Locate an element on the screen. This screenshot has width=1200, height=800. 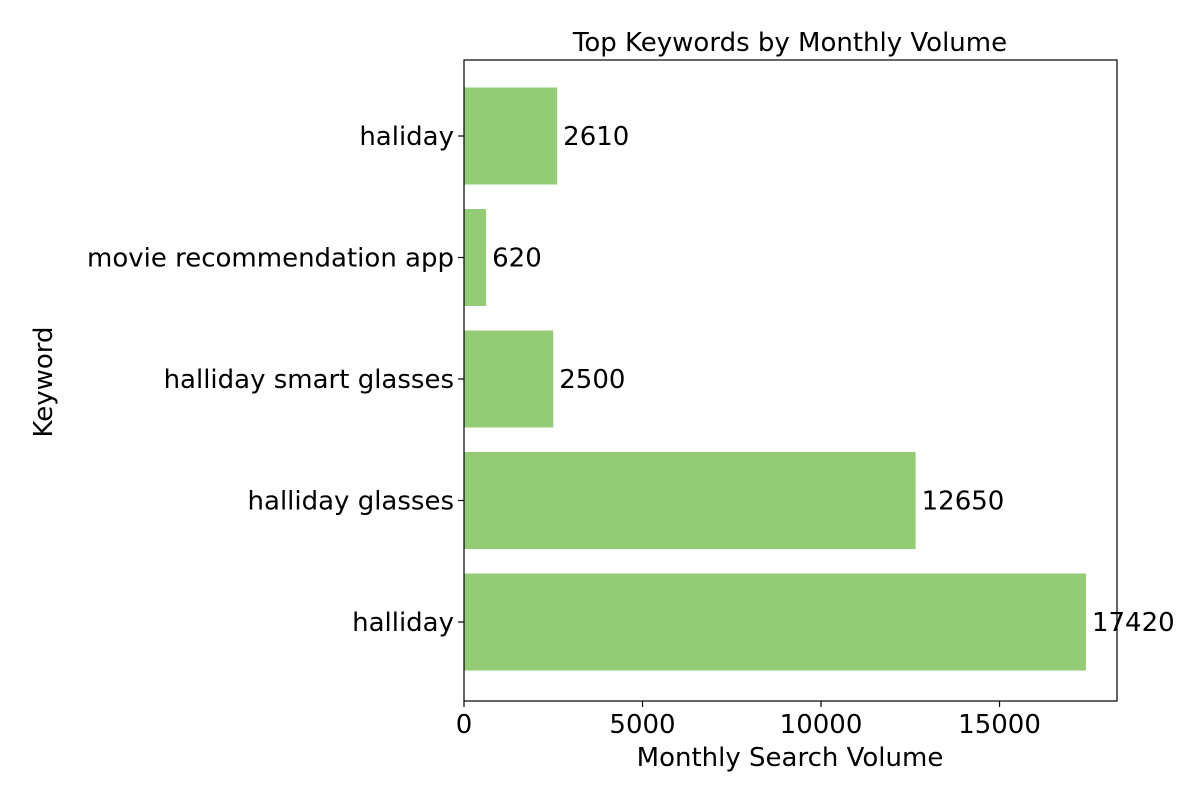
bar-value-label: 2610 is located at coordinates (596, 137).